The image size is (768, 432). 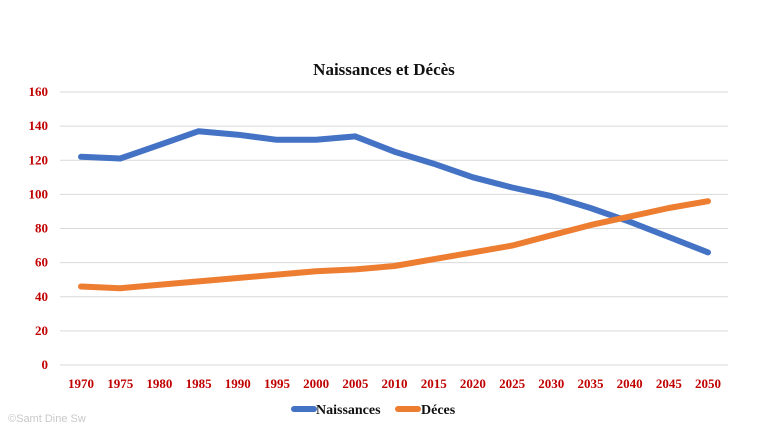 I want to click on x-tick-label: 2005, so click(x=355, y=383).